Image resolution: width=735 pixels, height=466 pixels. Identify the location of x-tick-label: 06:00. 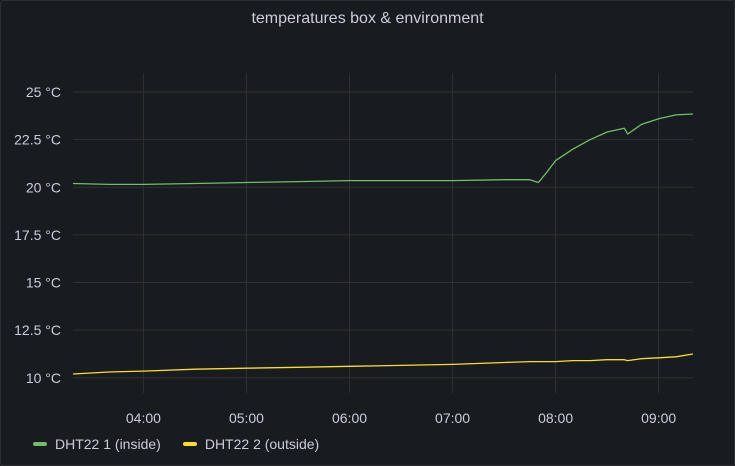
(349, 418).